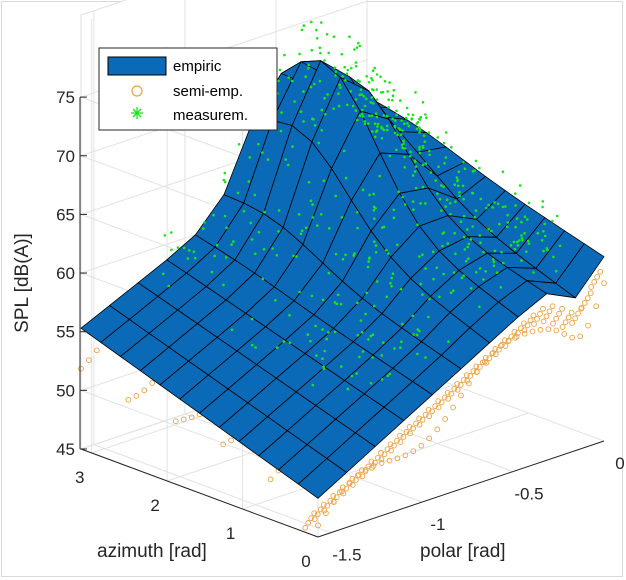 The image size is (626, 580). What do you see at coordinates (22, 283) in the screenshot?
I see `z-axis-title: SPL [dB(A)]` at bounding box center [22, 283].